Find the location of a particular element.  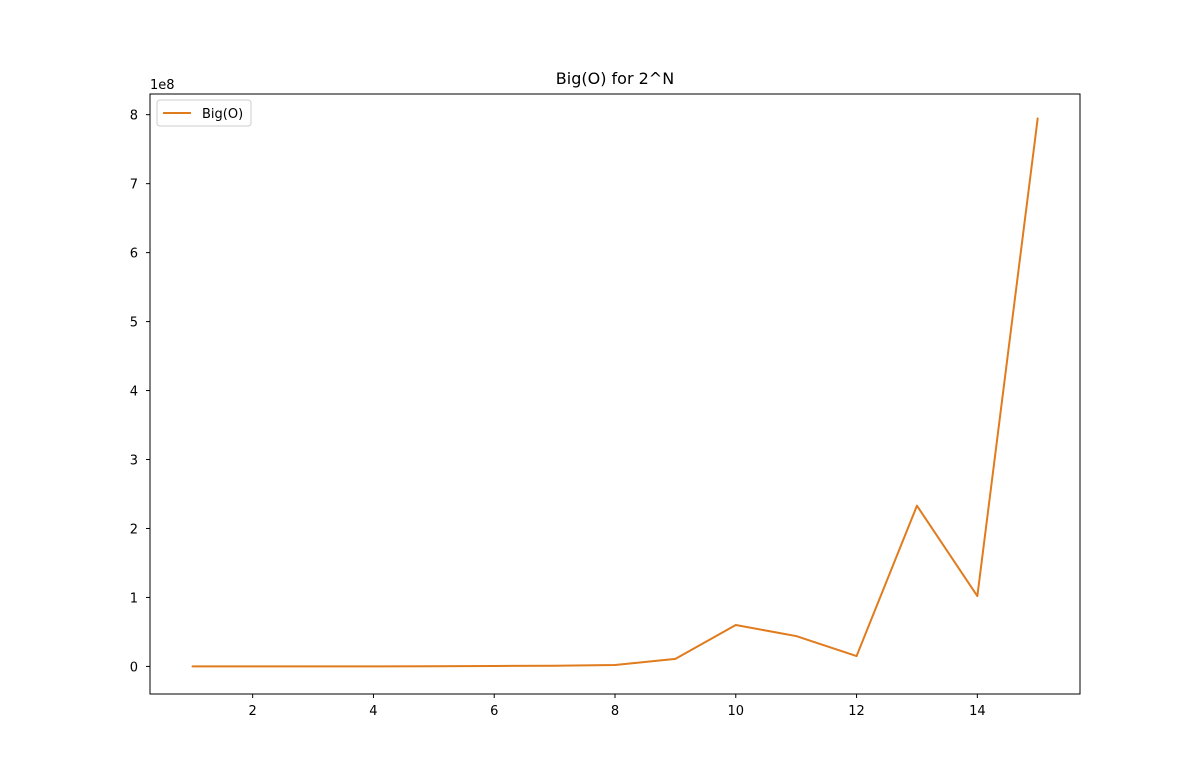

y-tick-label: 6 is located at coordinates (134, 254).